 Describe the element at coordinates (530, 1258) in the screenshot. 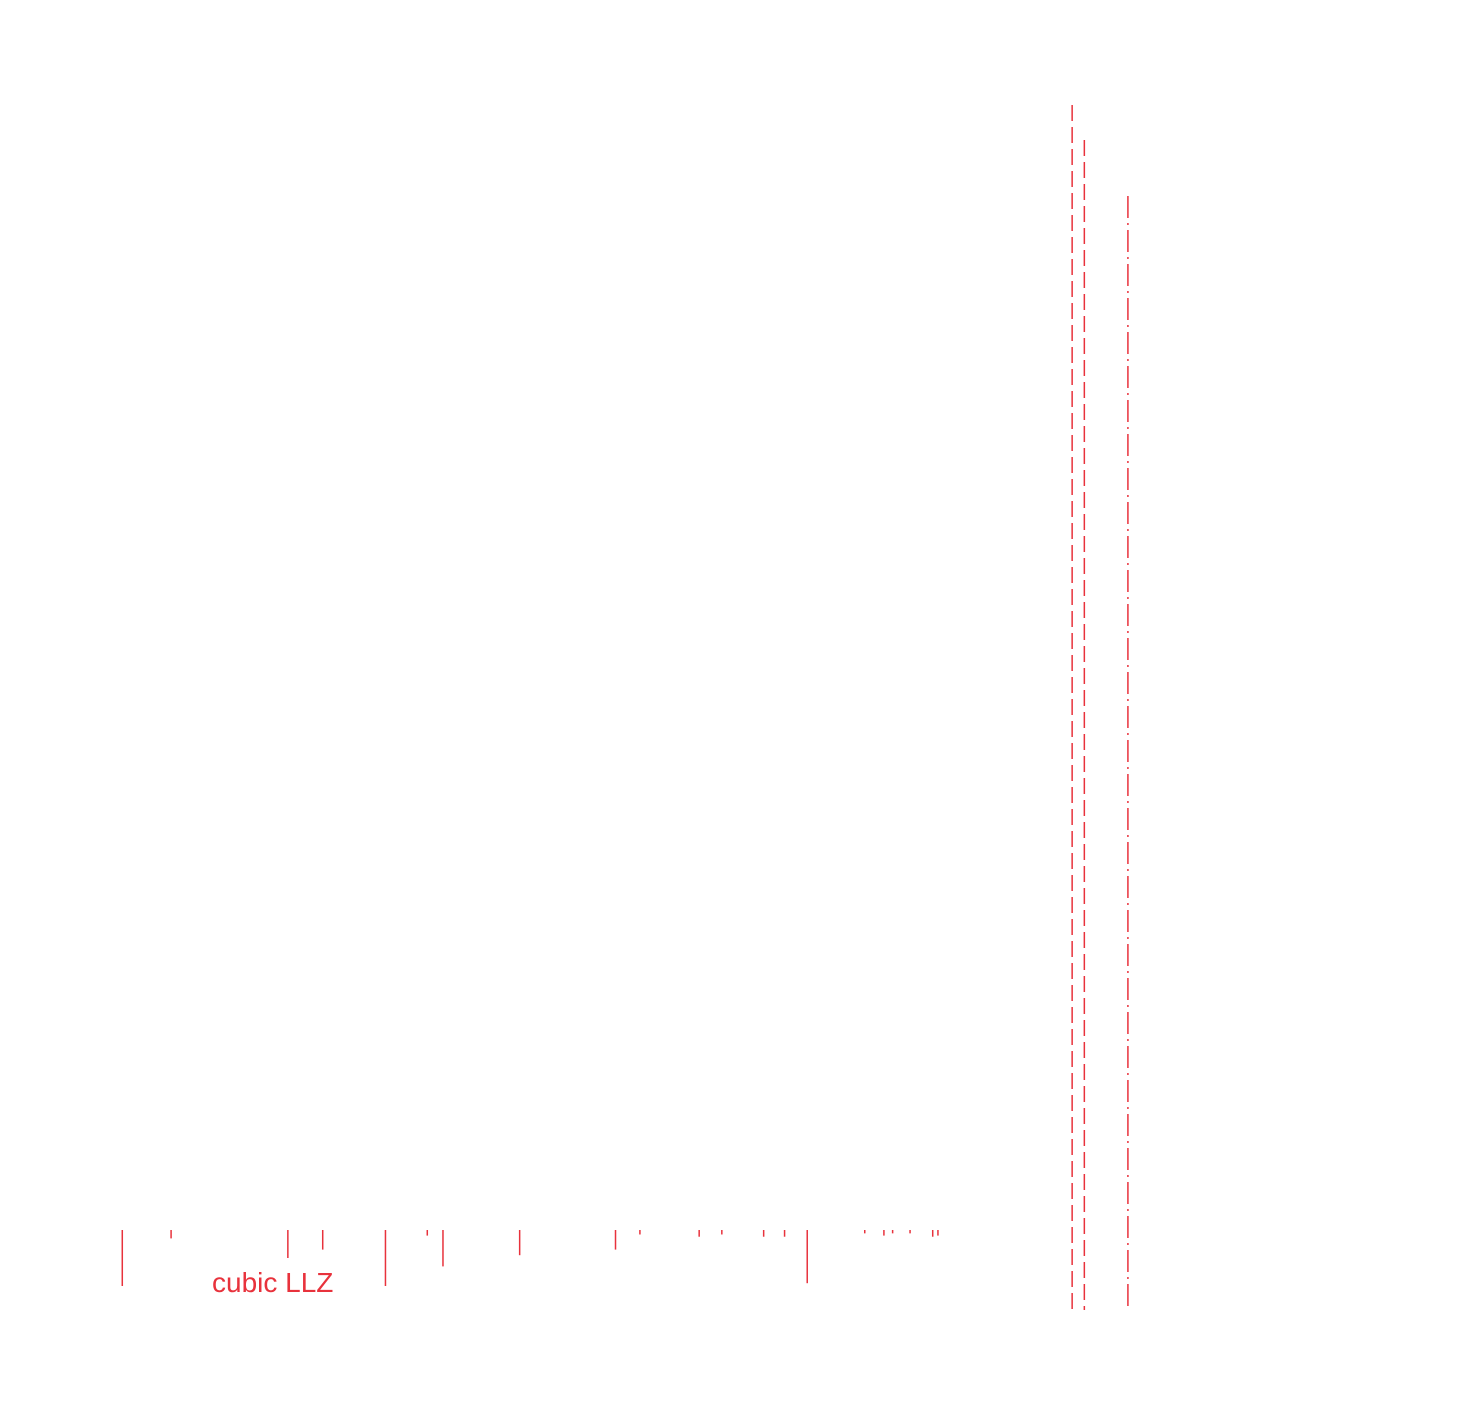

I see `peak-sticks` at that location.